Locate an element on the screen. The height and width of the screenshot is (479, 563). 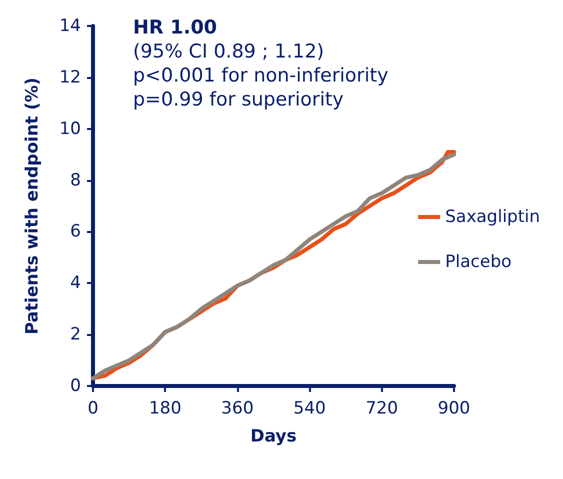
y-tick-label: 14 is located at coordinates (70, 26).